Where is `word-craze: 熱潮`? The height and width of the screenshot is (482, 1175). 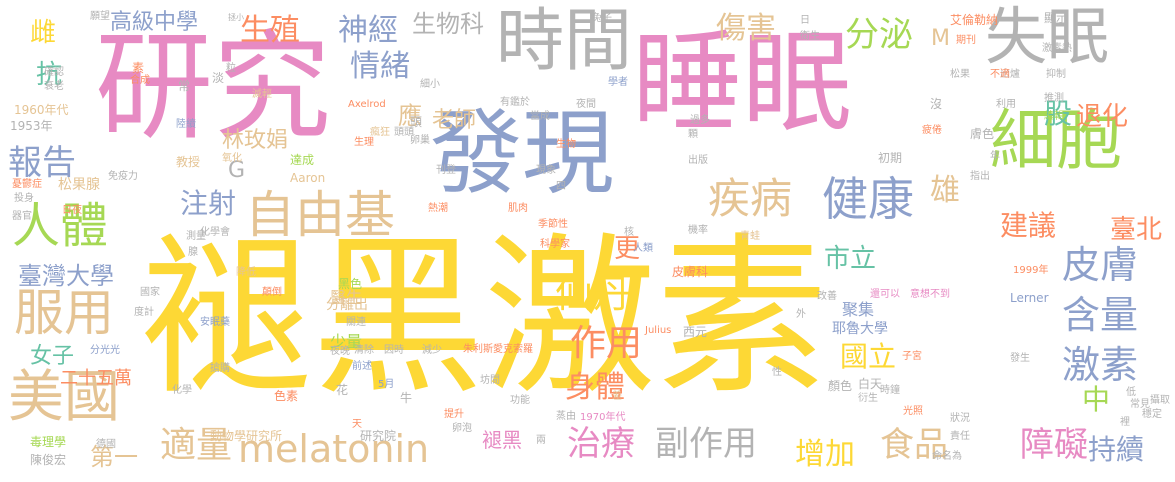
word-craze: 熱潮 is located at coordinates (438, 208).